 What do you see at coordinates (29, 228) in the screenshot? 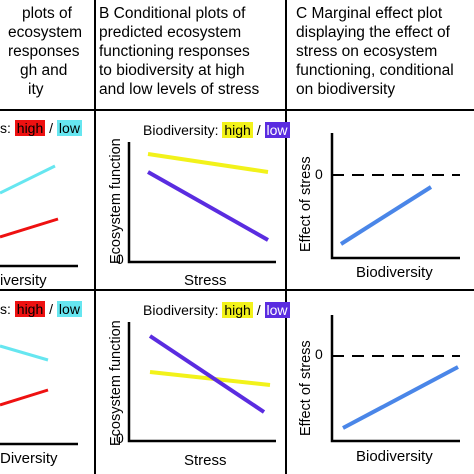
I see `high-line-row1-a` at bounding box center [29, 228].